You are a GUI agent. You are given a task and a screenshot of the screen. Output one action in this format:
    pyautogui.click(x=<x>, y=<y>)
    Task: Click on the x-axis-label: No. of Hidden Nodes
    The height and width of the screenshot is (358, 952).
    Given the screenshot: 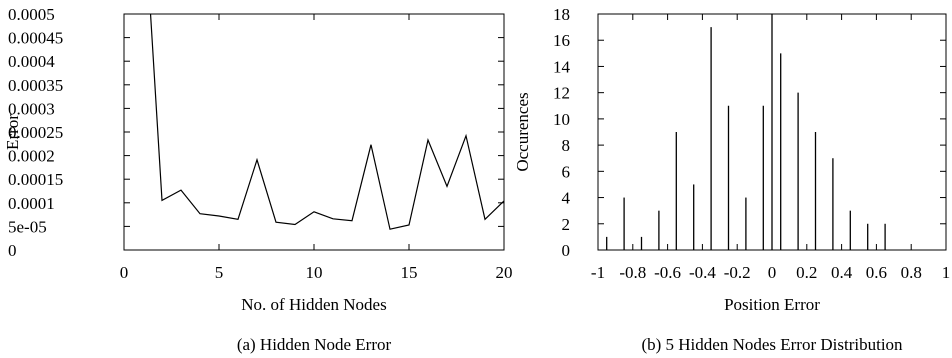 What is the action you would take?
    pyautogui.click(x=313, y=304)
    